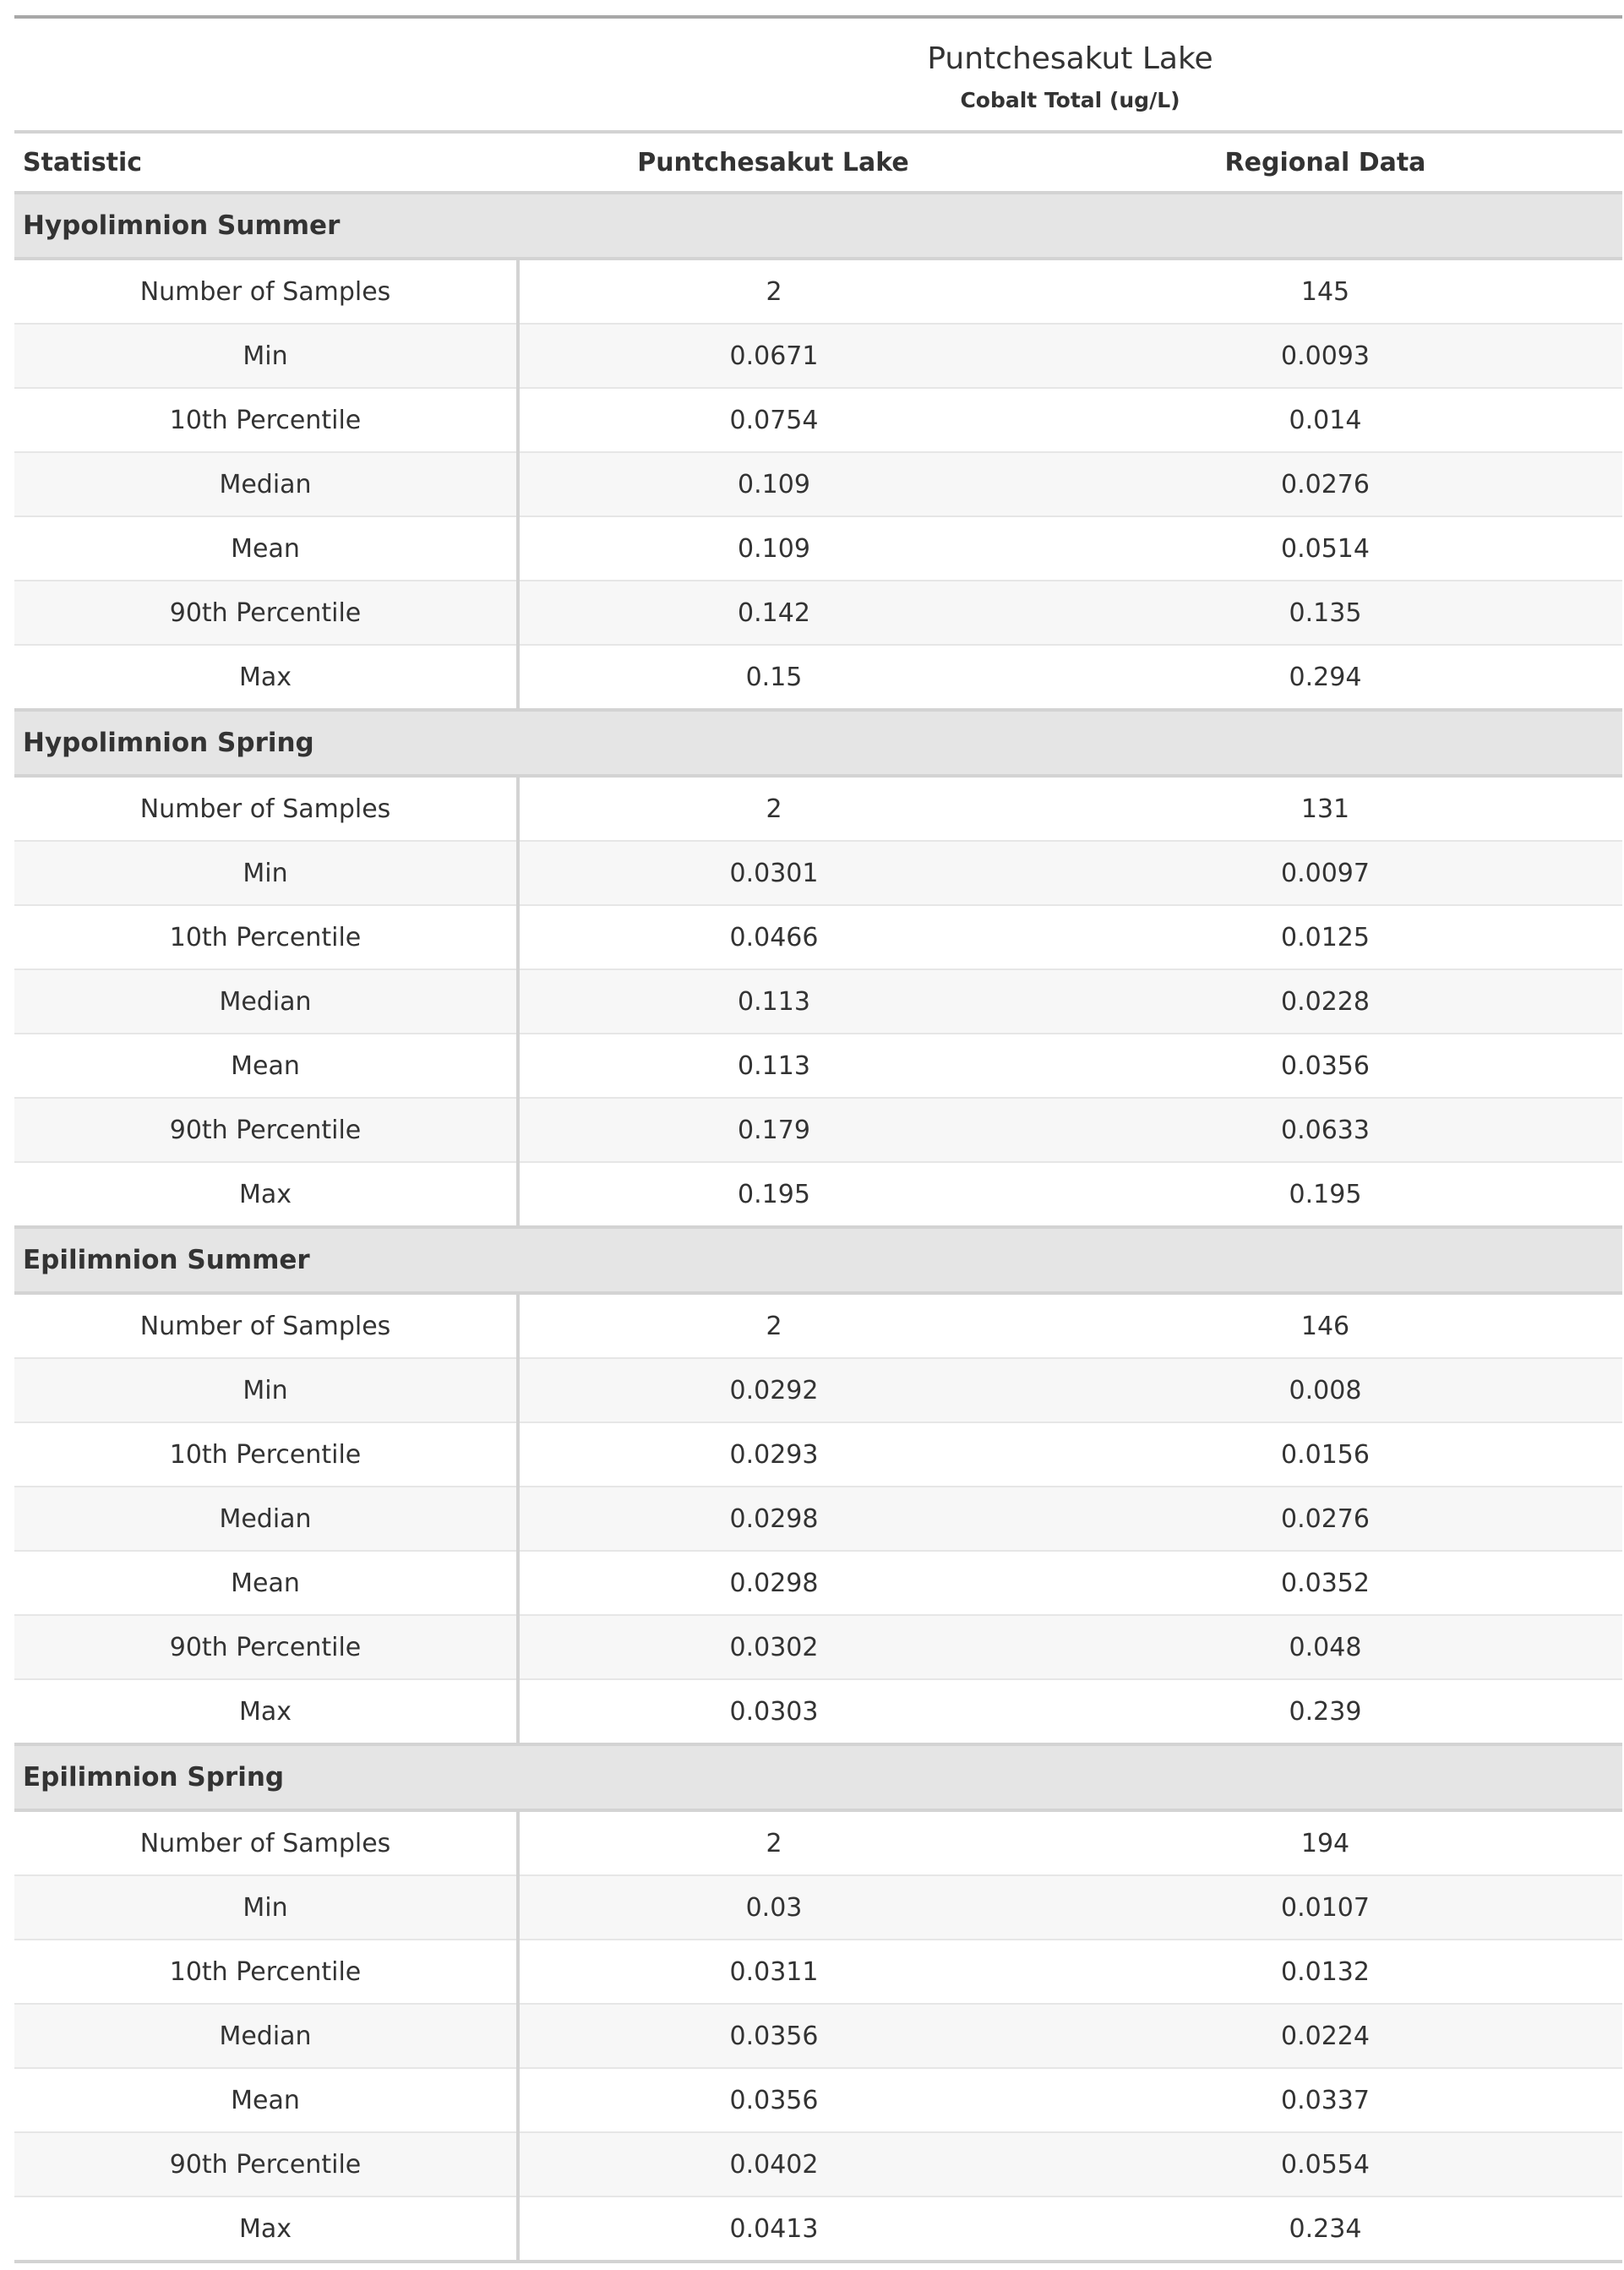  What do you see at coordinates (773, 355) in the screenshot?
I see `lake-value-cell: 0.0671` at bounding box center [773, 355].